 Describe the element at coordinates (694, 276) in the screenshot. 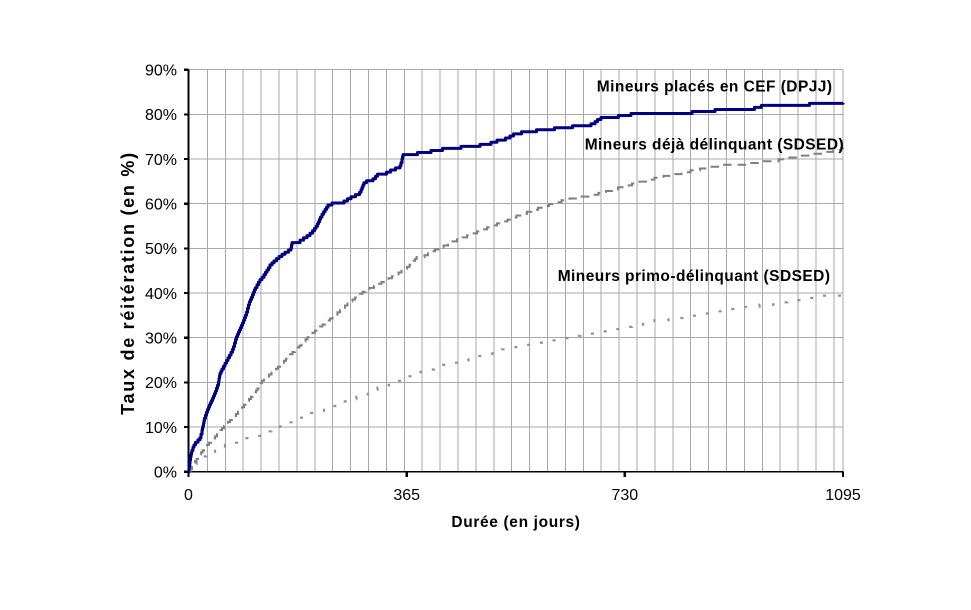

I see `svg-text:Mineurs primo-délinquant (SDSE: Mineurs primo-délinquant (SDSED)` at that location.